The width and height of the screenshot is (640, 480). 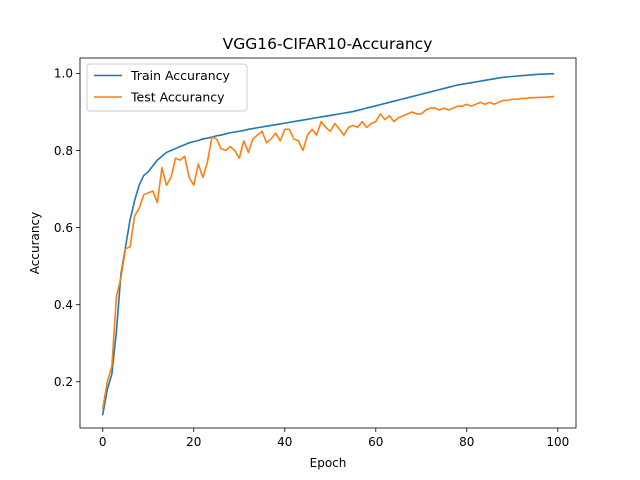 I want to click on chart-title: VGG16-CIFAR10-Accurancy, so click(x=328, y=44).